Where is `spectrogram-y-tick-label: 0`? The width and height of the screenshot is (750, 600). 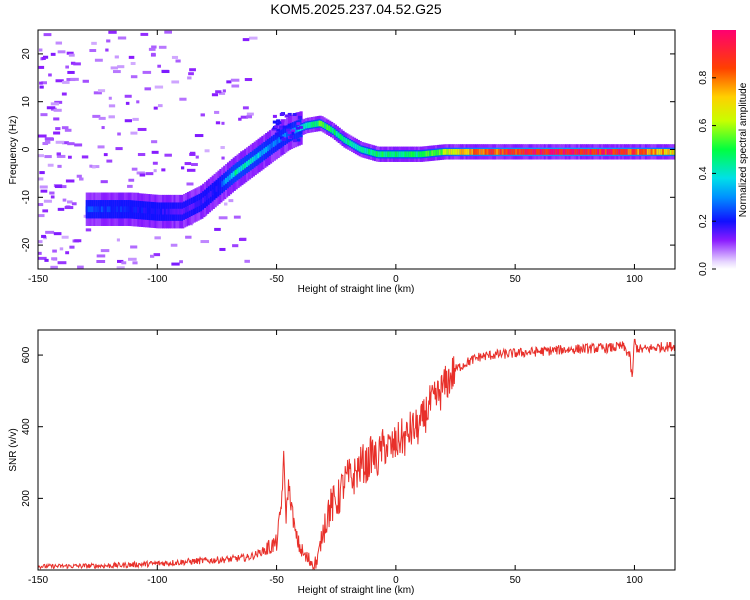 spectrogram-y-tick-label: 0 is located at coordinates (26, 149).